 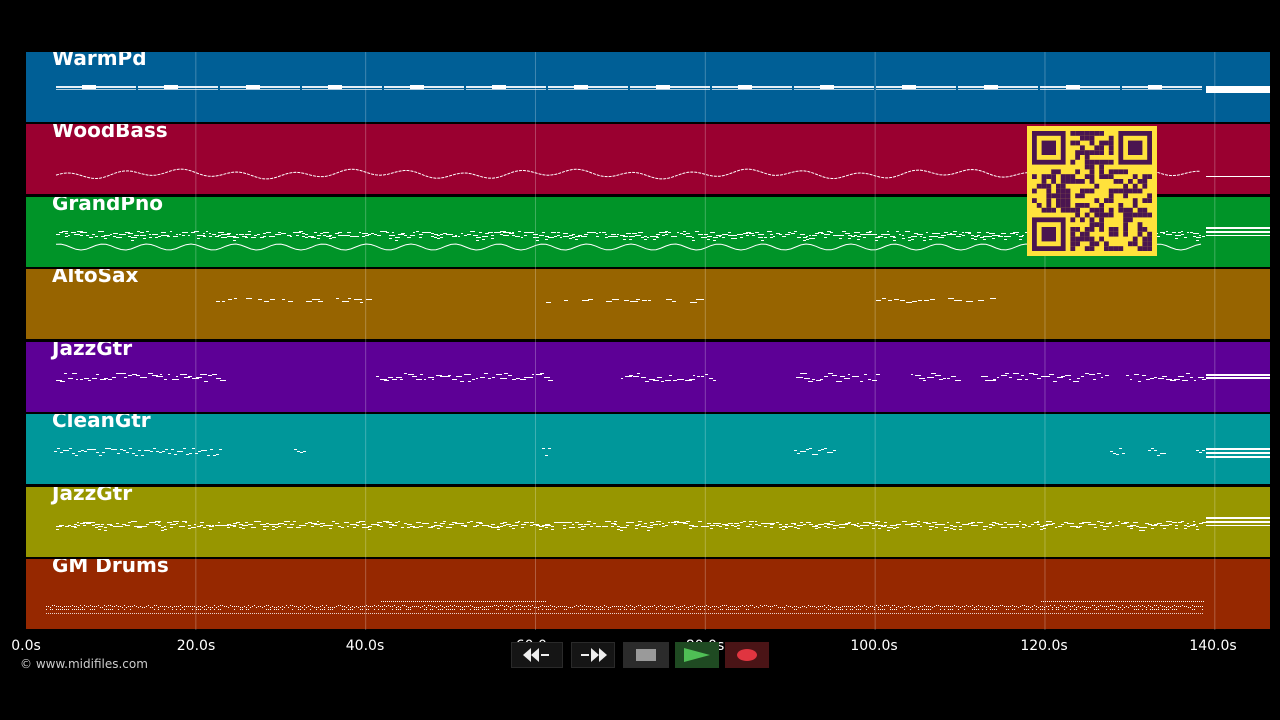 I want to click on time-tick-label: 20.0s, so click(x=196, y=646).